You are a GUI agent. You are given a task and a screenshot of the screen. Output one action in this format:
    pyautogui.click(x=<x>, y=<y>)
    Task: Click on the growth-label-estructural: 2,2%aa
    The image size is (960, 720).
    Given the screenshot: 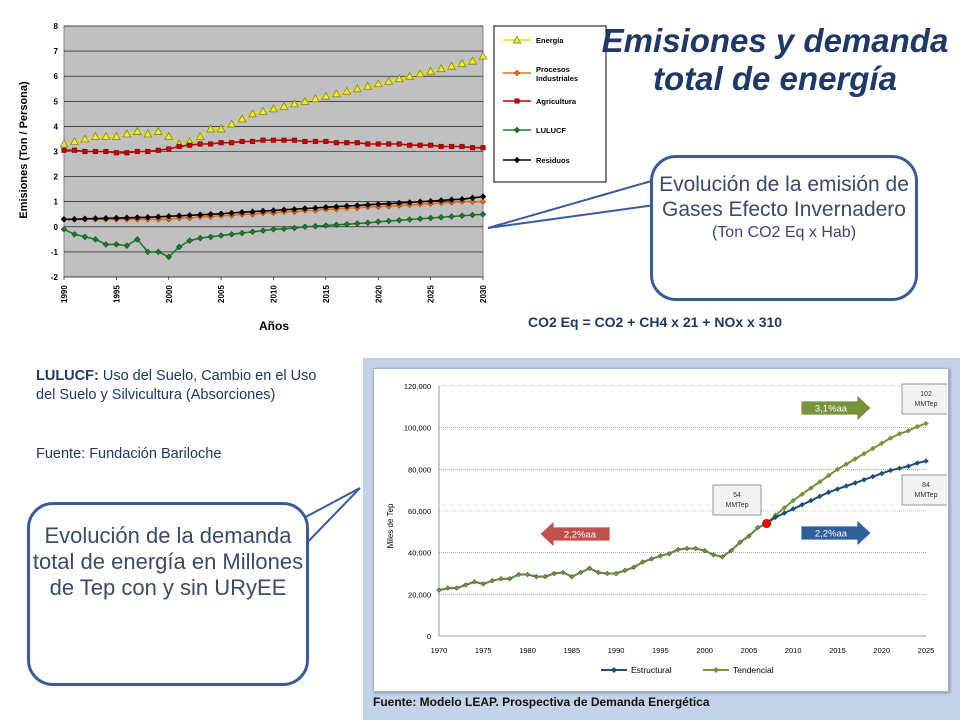 What is the action you would take?
    pyautogui.click(x=831, y=534)
    